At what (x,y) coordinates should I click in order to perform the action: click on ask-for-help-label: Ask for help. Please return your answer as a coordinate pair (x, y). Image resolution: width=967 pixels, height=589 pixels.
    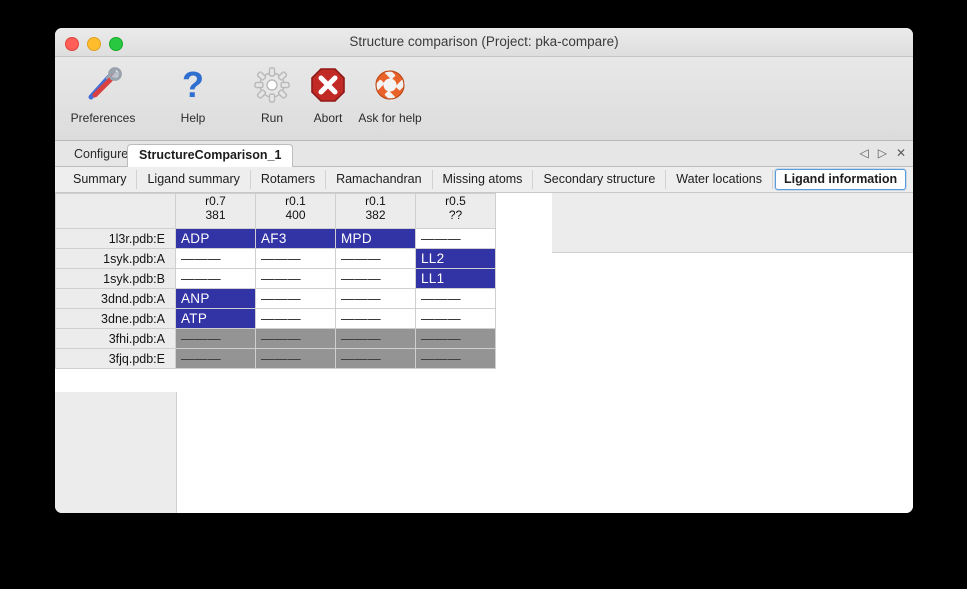
    Looking at the image, I should click on (390, 118).